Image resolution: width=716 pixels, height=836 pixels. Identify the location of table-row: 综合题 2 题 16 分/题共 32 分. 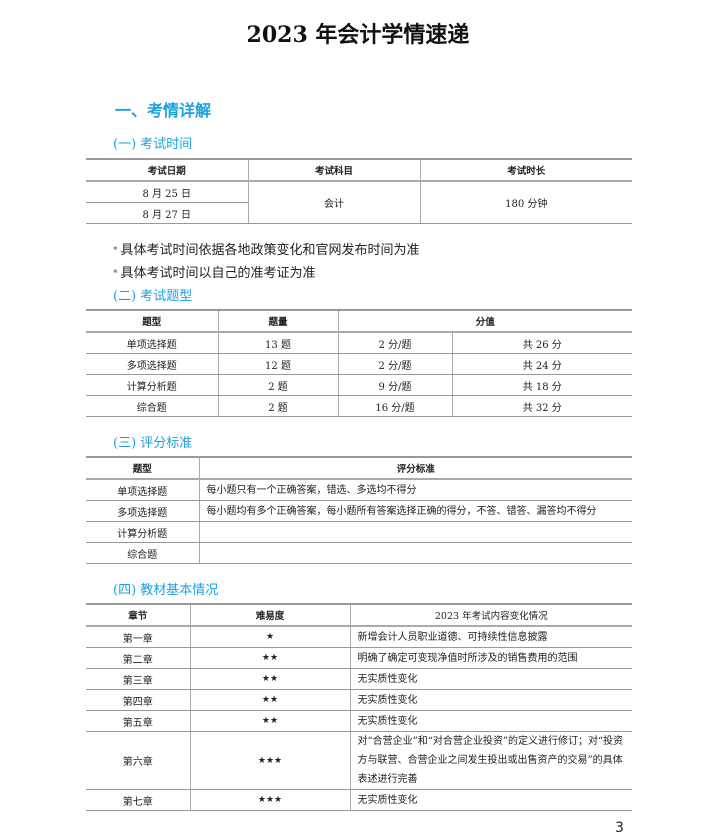
(359, 406).